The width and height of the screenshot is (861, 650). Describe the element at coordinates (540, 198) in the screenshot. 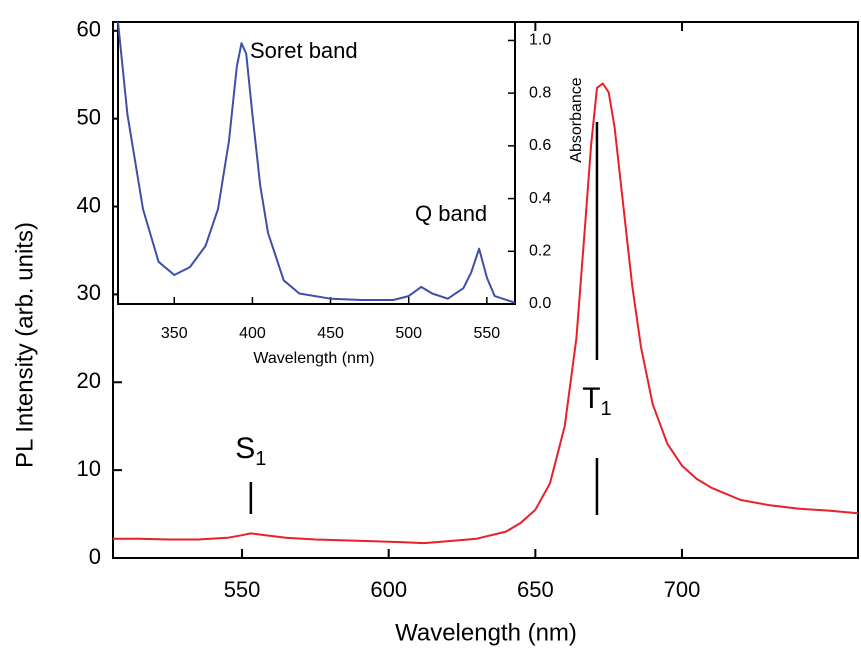

I see `inset-y-tick-label: 0.4` at that location.